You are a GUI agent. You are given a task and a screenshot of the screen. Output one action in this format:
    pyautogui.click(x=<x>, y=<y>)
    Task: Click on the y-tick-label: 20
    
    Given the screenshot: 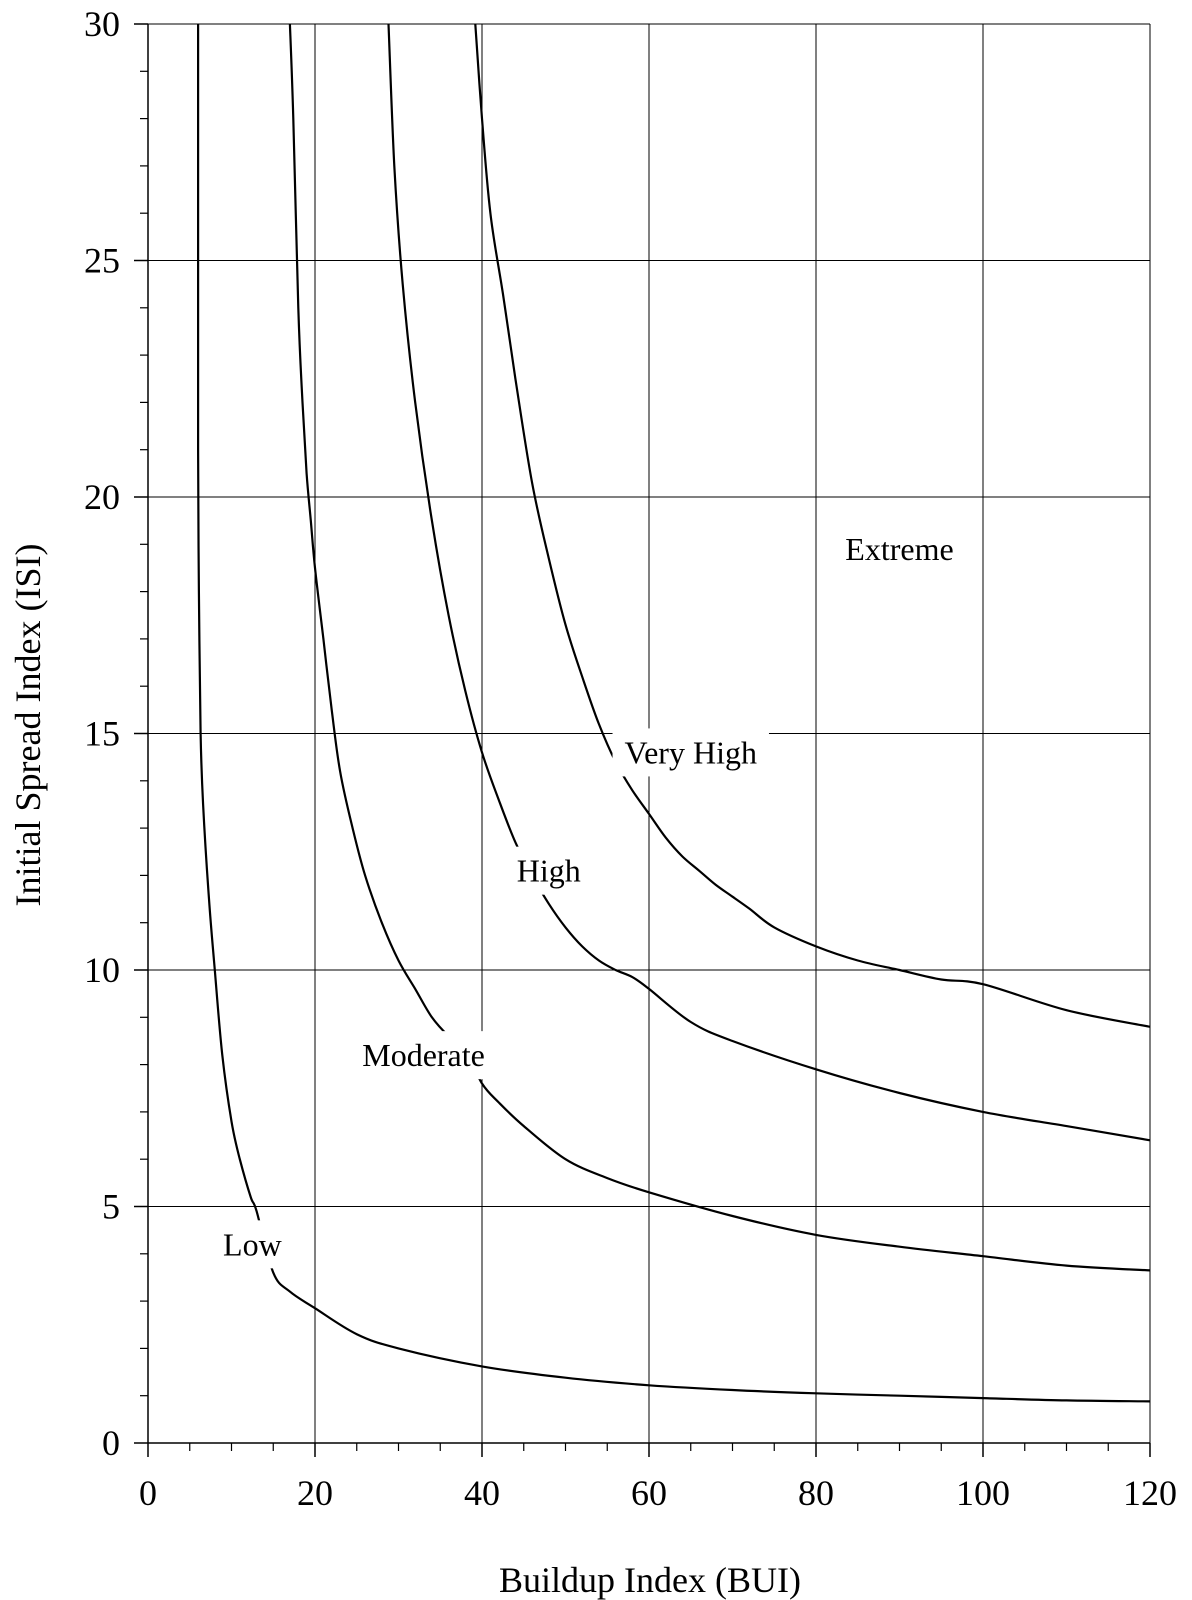 What is the action you would take?
    pyautogui.click(x=102, y=497)
    